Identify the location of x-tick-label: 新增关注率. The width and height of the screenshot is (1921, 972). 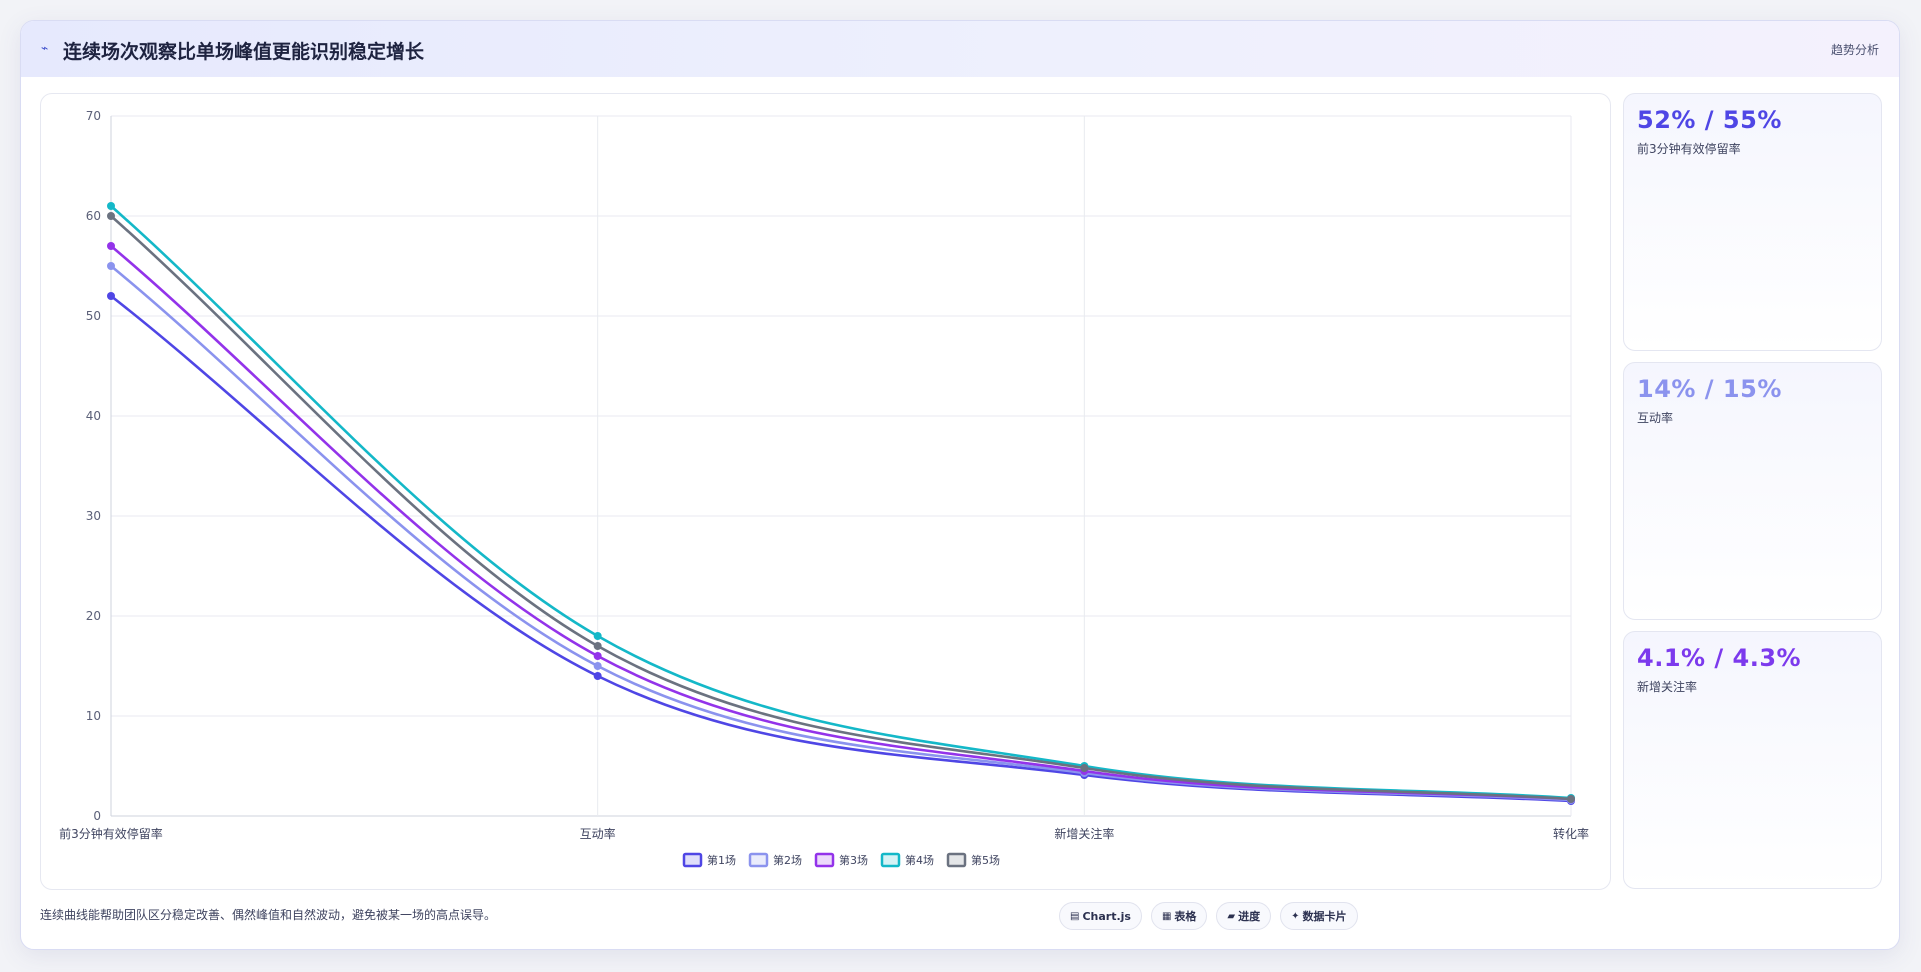
(1084, 833).